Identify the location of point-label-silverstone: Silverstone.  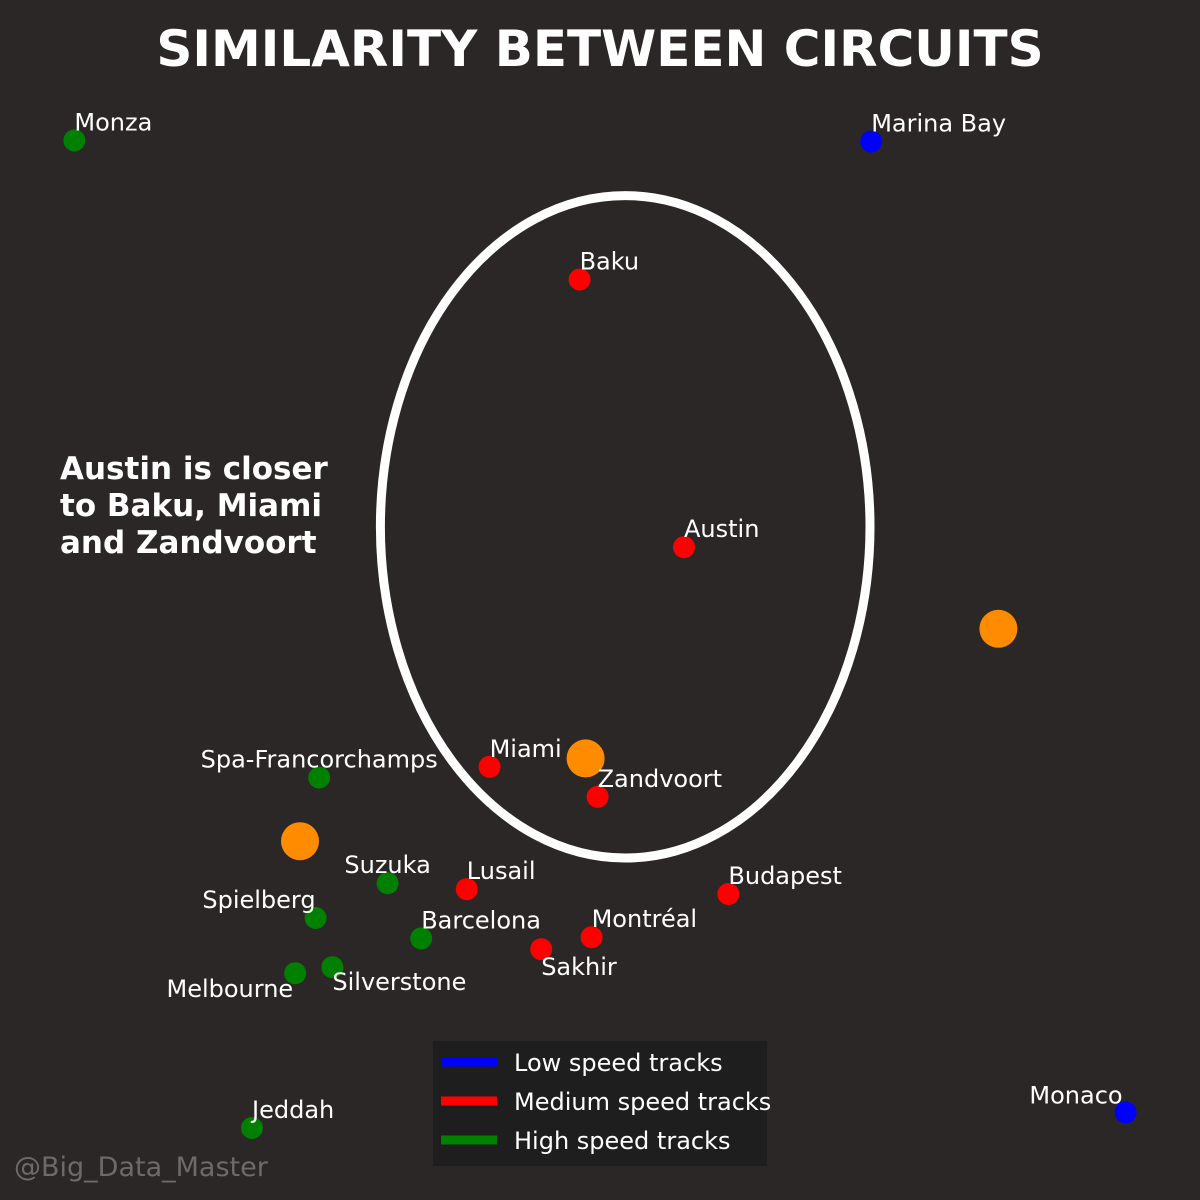
(399, 982).